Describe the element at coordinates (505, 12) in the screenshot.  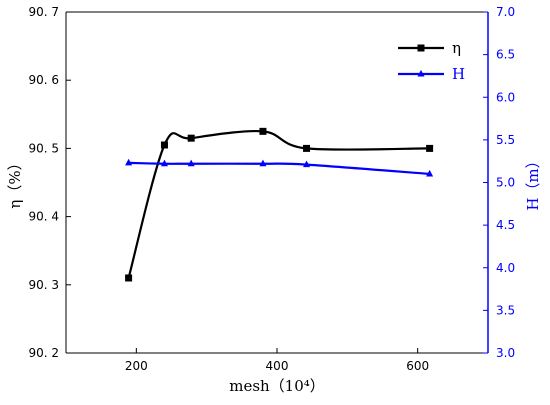
I see `y-right-tick-label: 7.0` at that location.